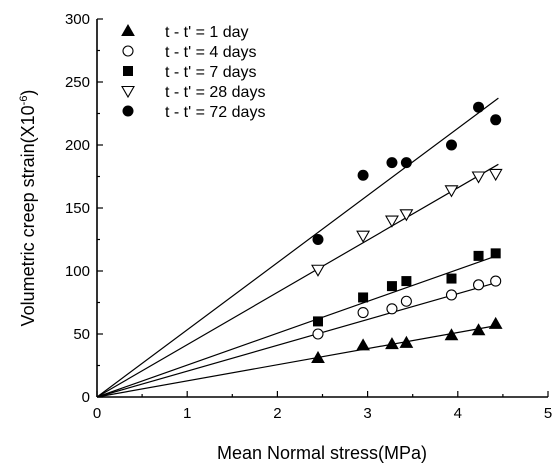 This screenshot has width=559, height=468. I want to click on x-tick-label: 4, so click(458, 413).